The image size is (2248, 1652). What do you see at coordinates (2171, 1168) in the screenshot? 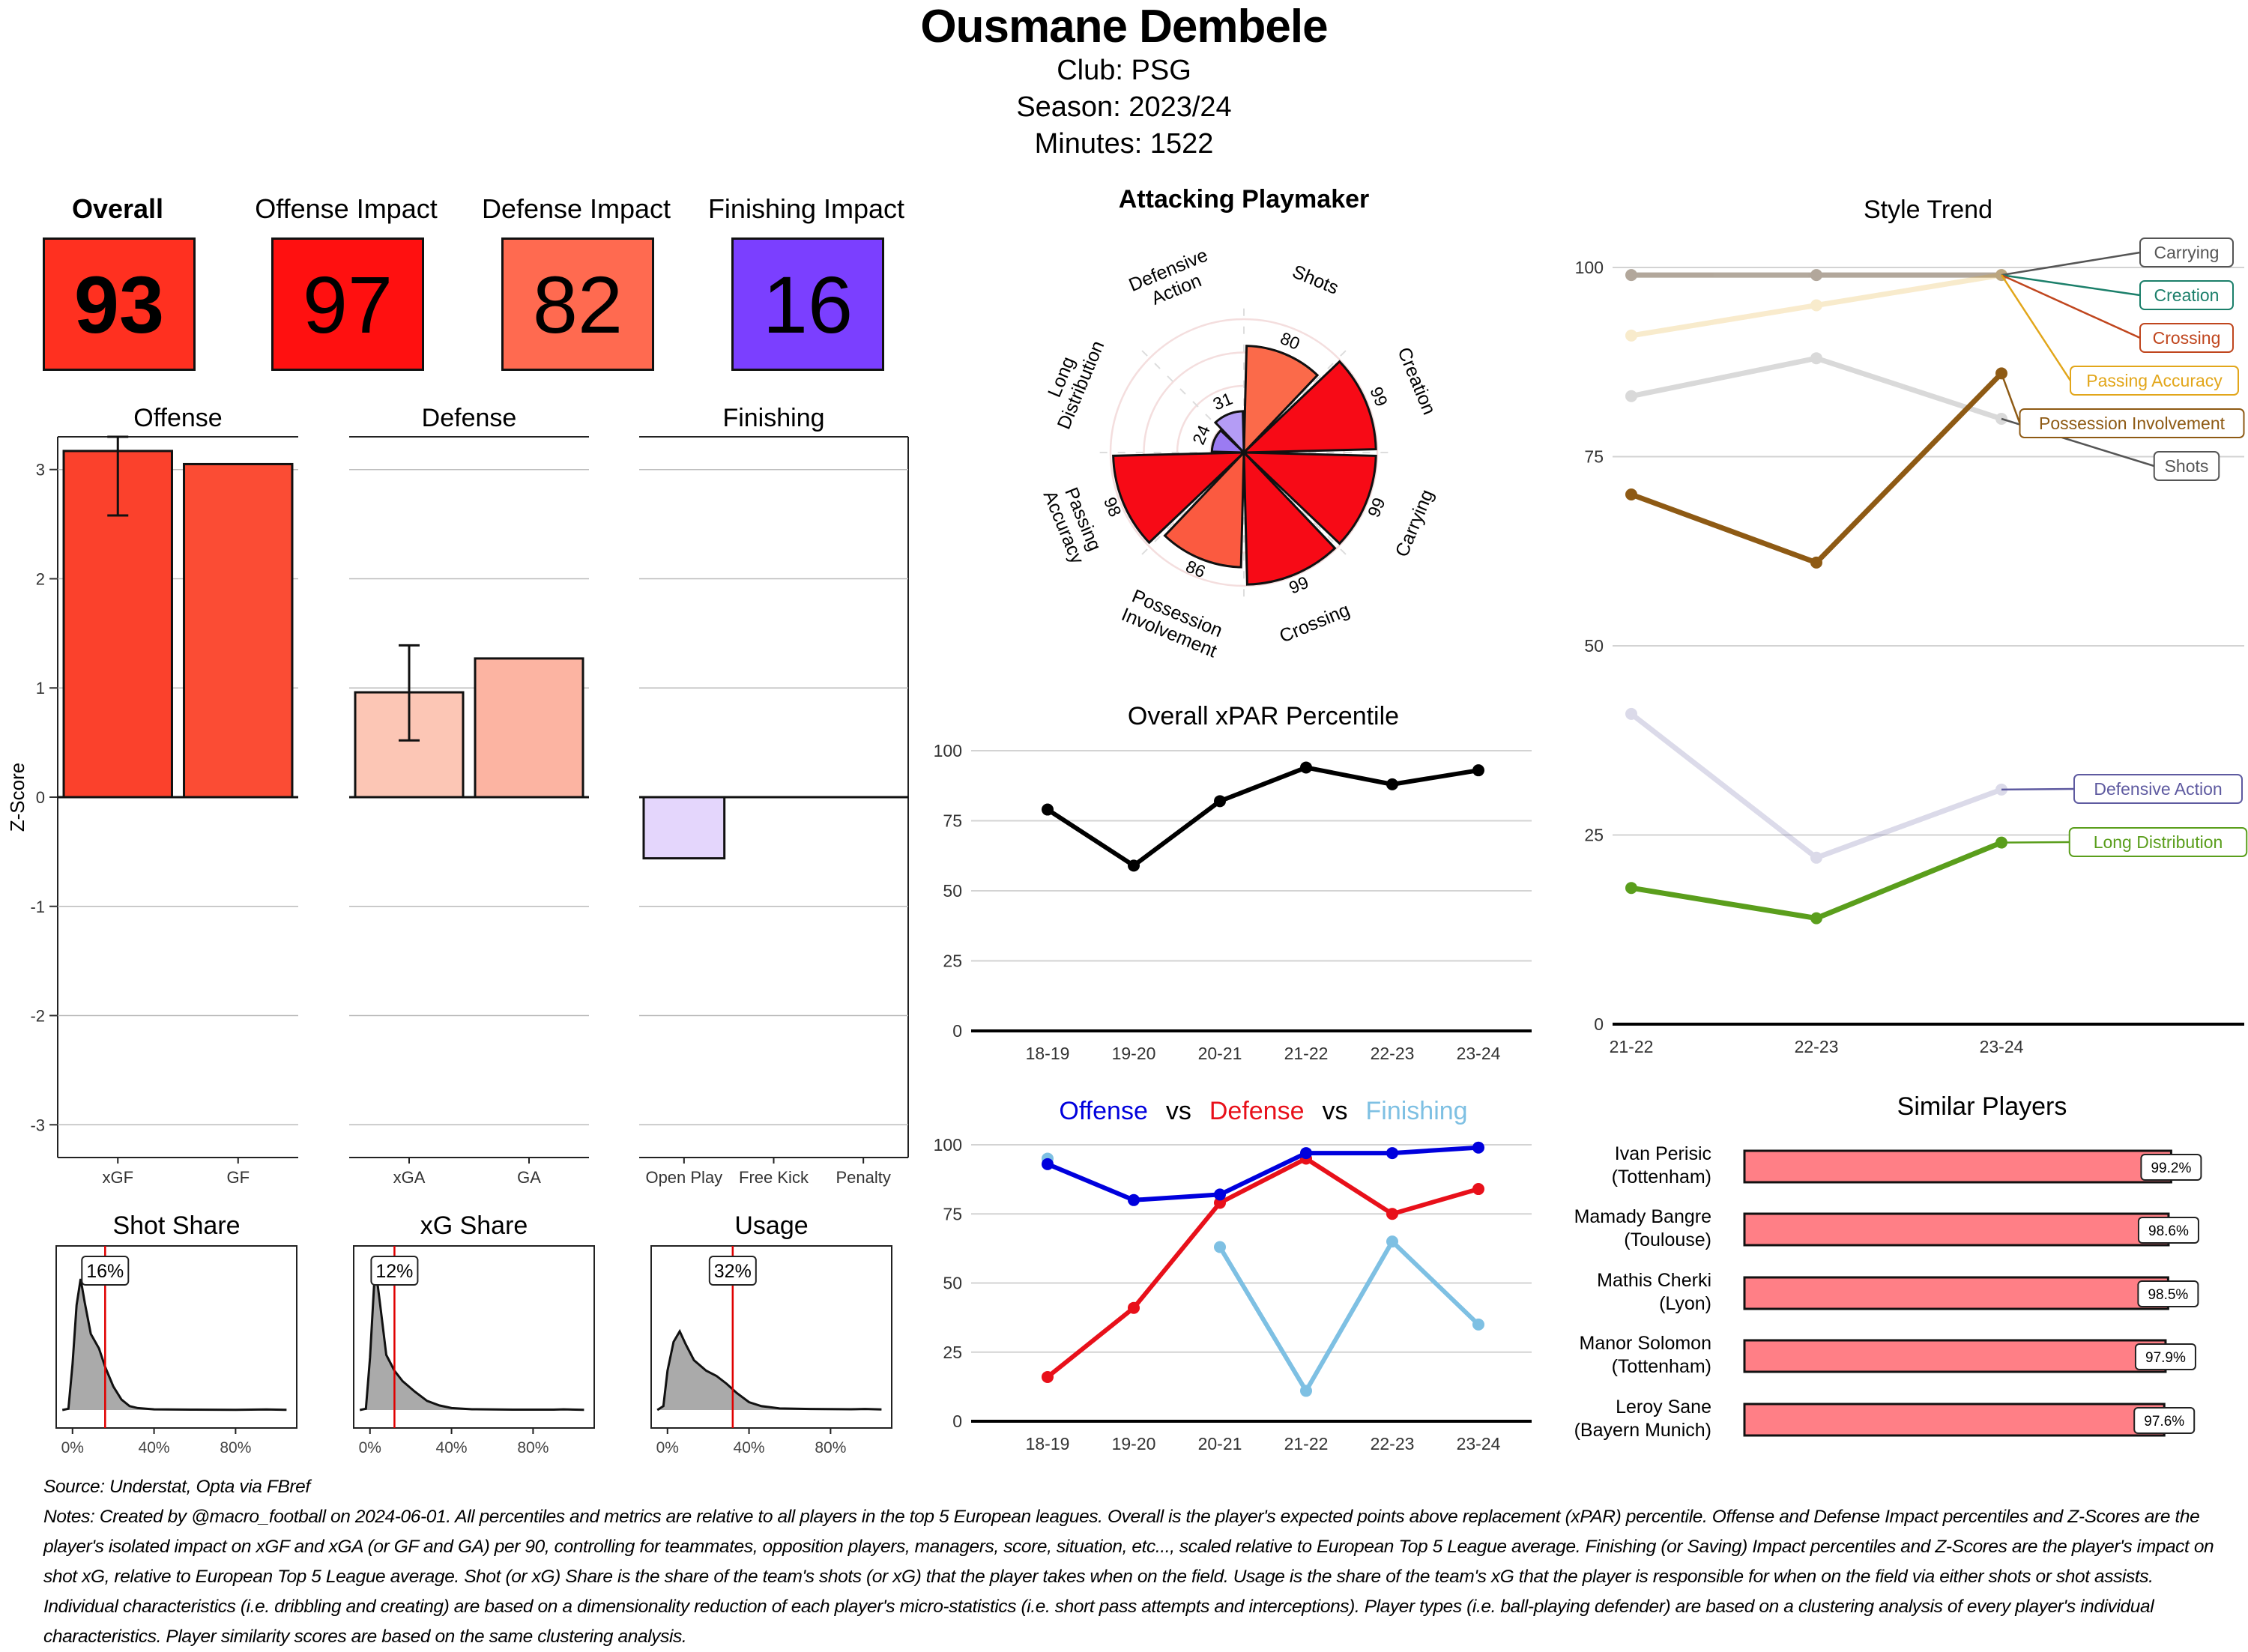
I see `similarity-label: 99.2%` at bounding box center [2171, 1168].